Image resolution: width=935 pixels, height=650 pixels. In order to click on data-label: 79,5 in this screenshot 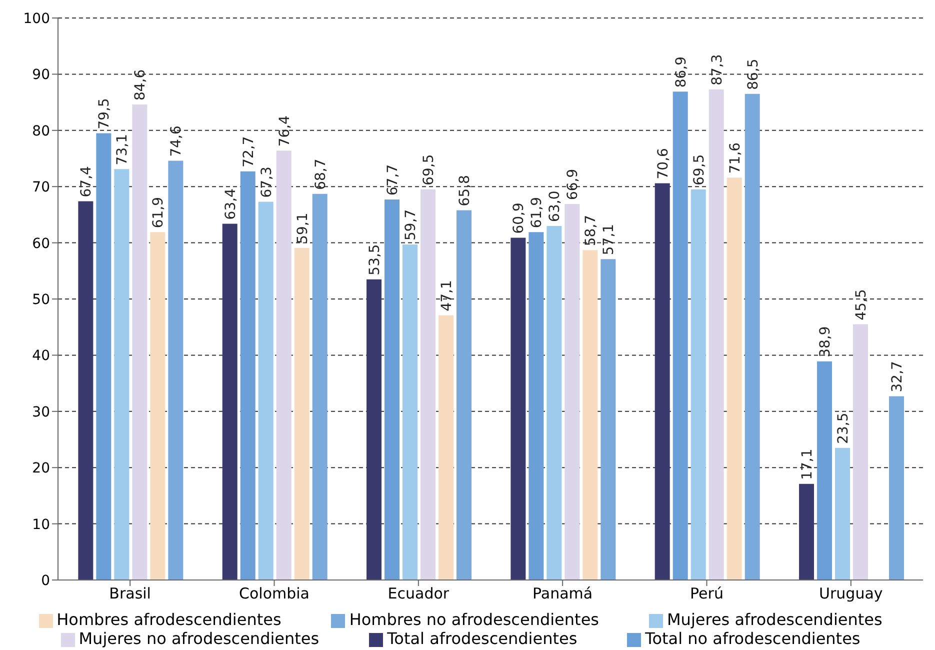, I will do `click(104, 114)`.